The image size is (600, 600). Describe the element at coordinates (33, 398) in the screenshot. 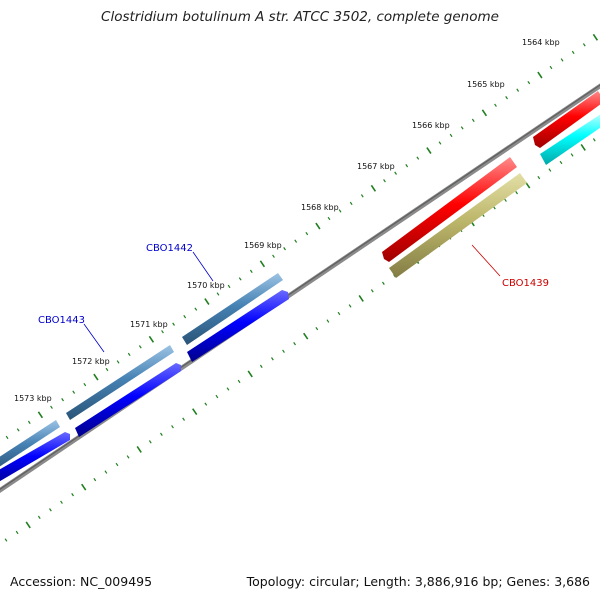

I see `kbp-label: 1573 kbp` at that location.